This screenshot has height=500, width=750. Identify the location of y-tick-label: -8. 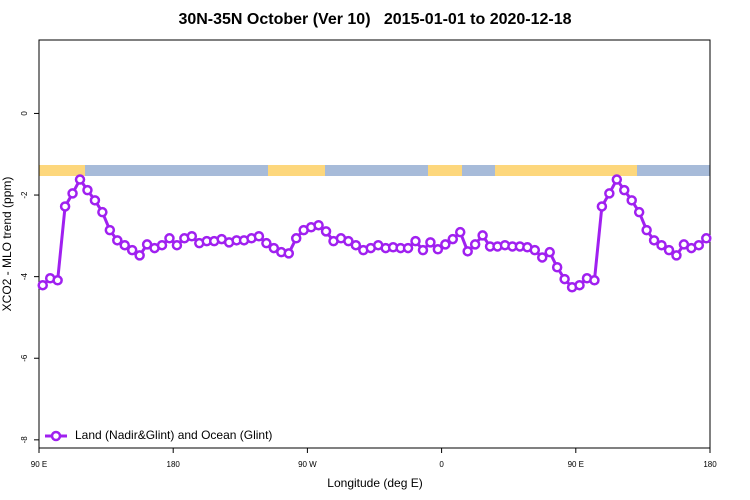
(24, 440).